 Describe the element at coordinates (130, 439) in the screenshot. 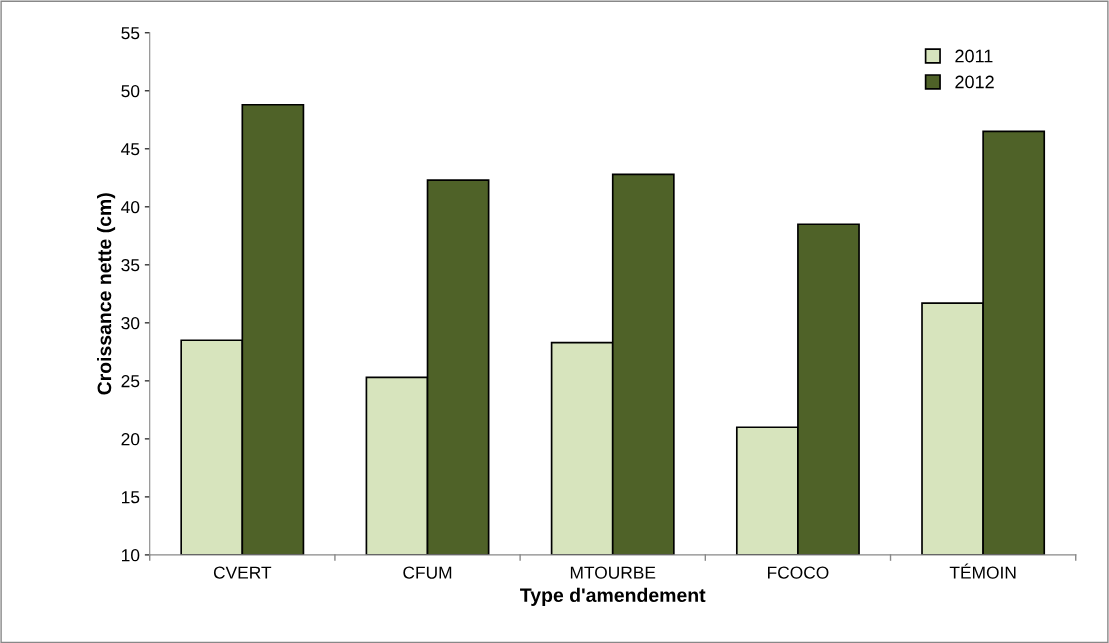

I see `y-tick-label: 20` at that location.